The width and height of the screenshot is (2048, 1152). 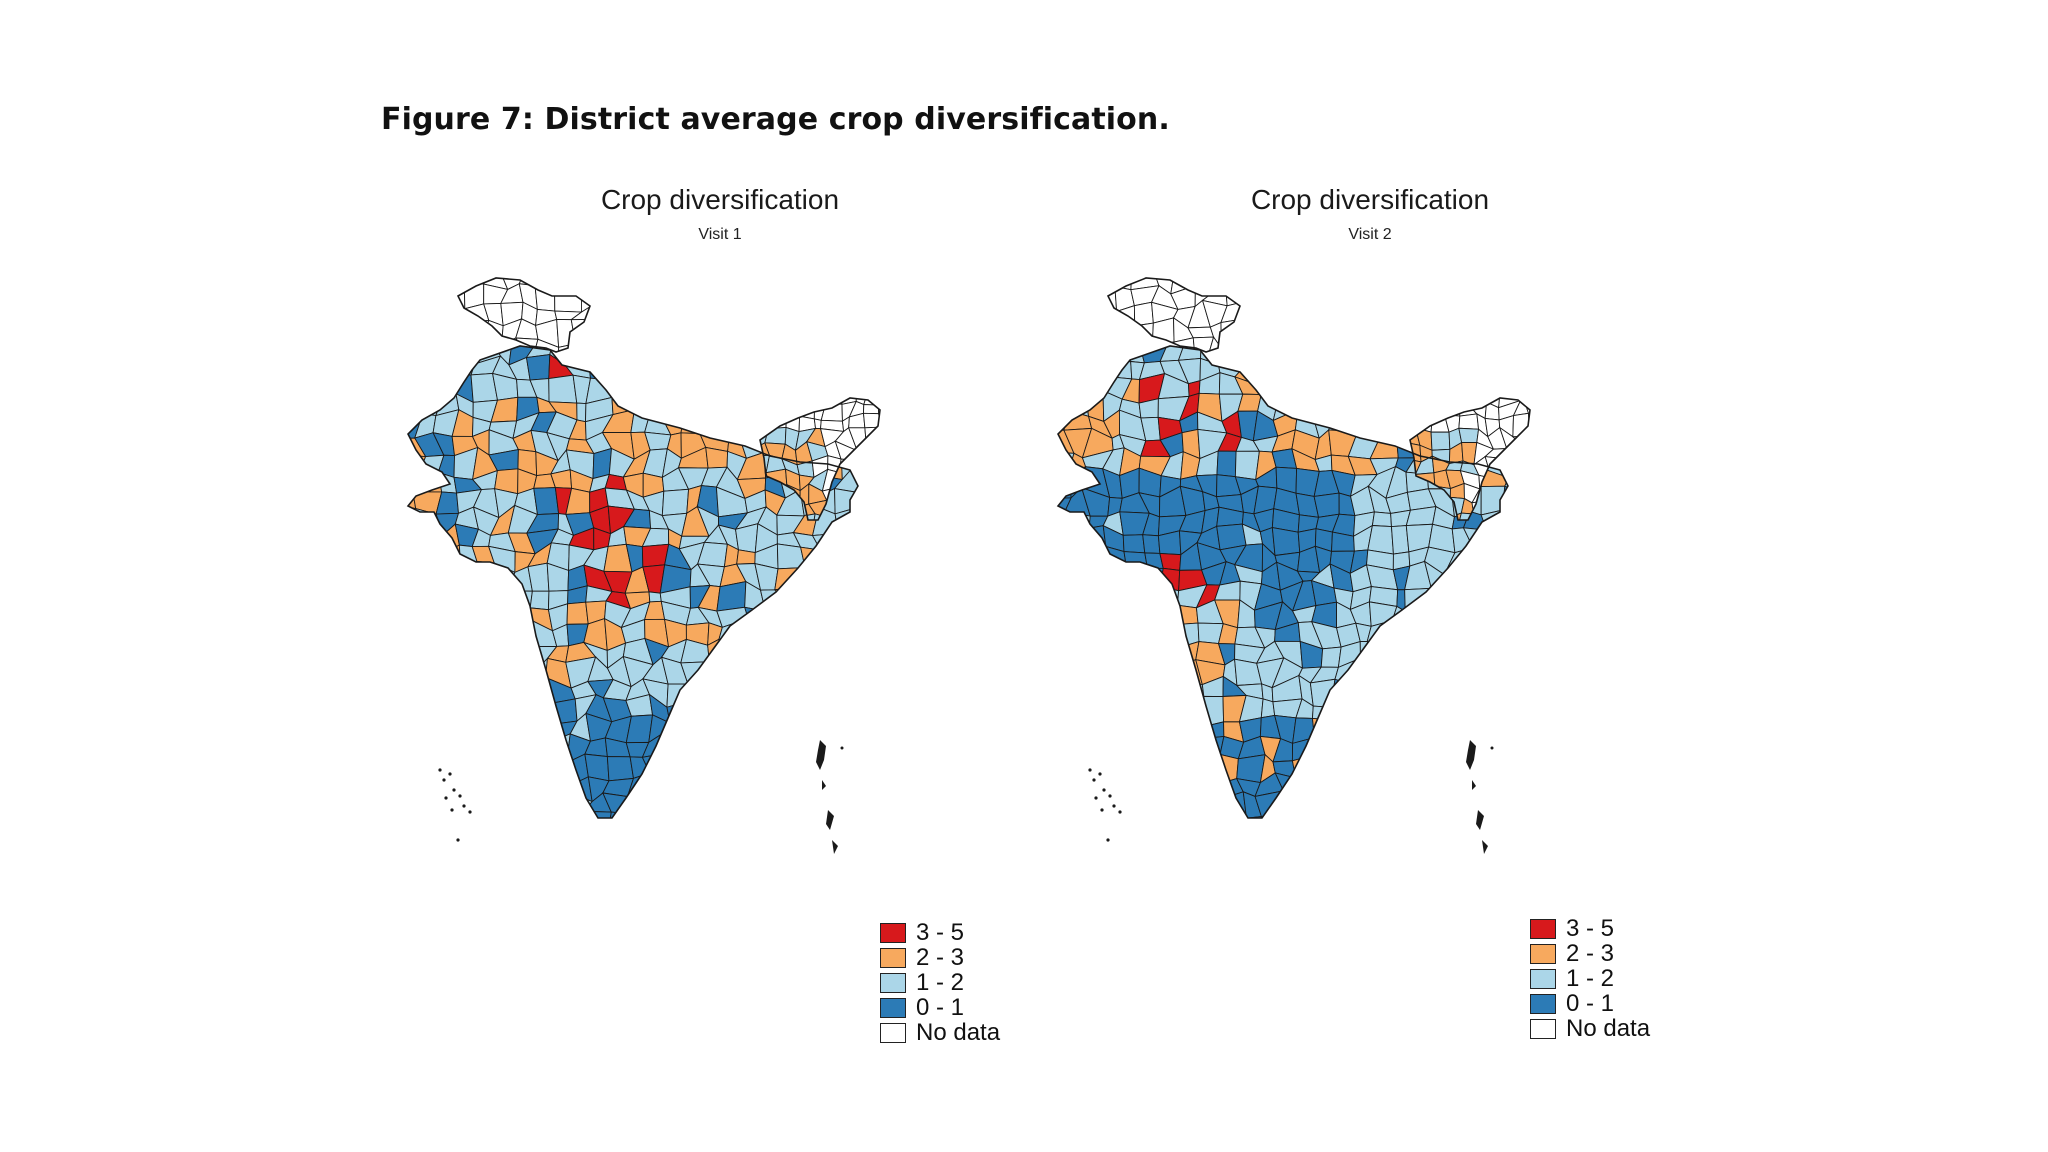 I want to click on legend-label: 2 - 3, so click(x=940, y=957).